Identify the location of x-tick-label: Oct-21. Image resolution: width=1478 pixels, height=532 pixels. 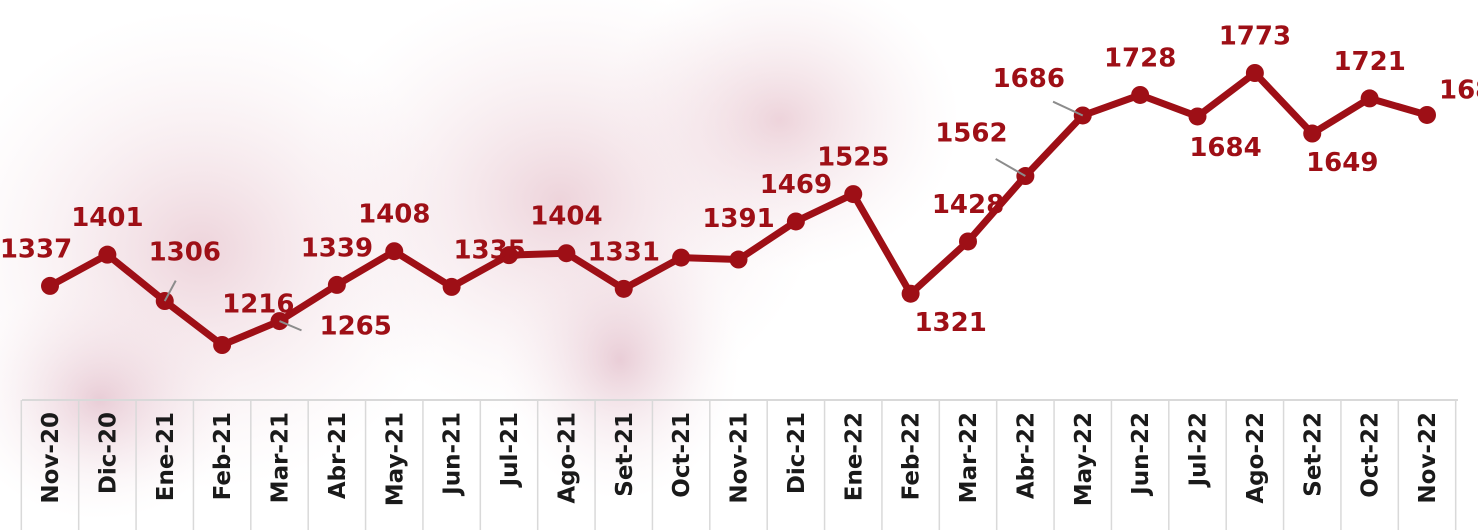
(682, 455).